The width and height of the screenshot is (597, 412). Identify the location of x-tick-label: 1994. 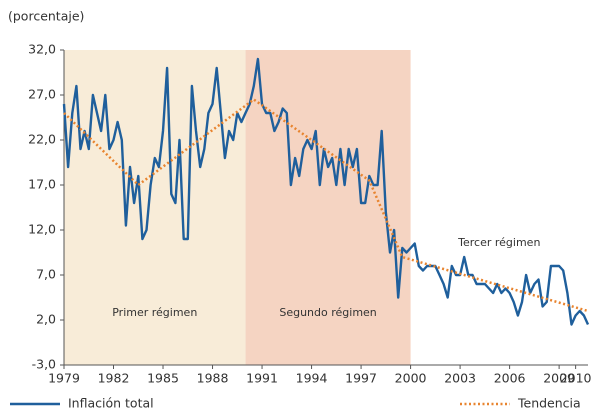
(312, 378).